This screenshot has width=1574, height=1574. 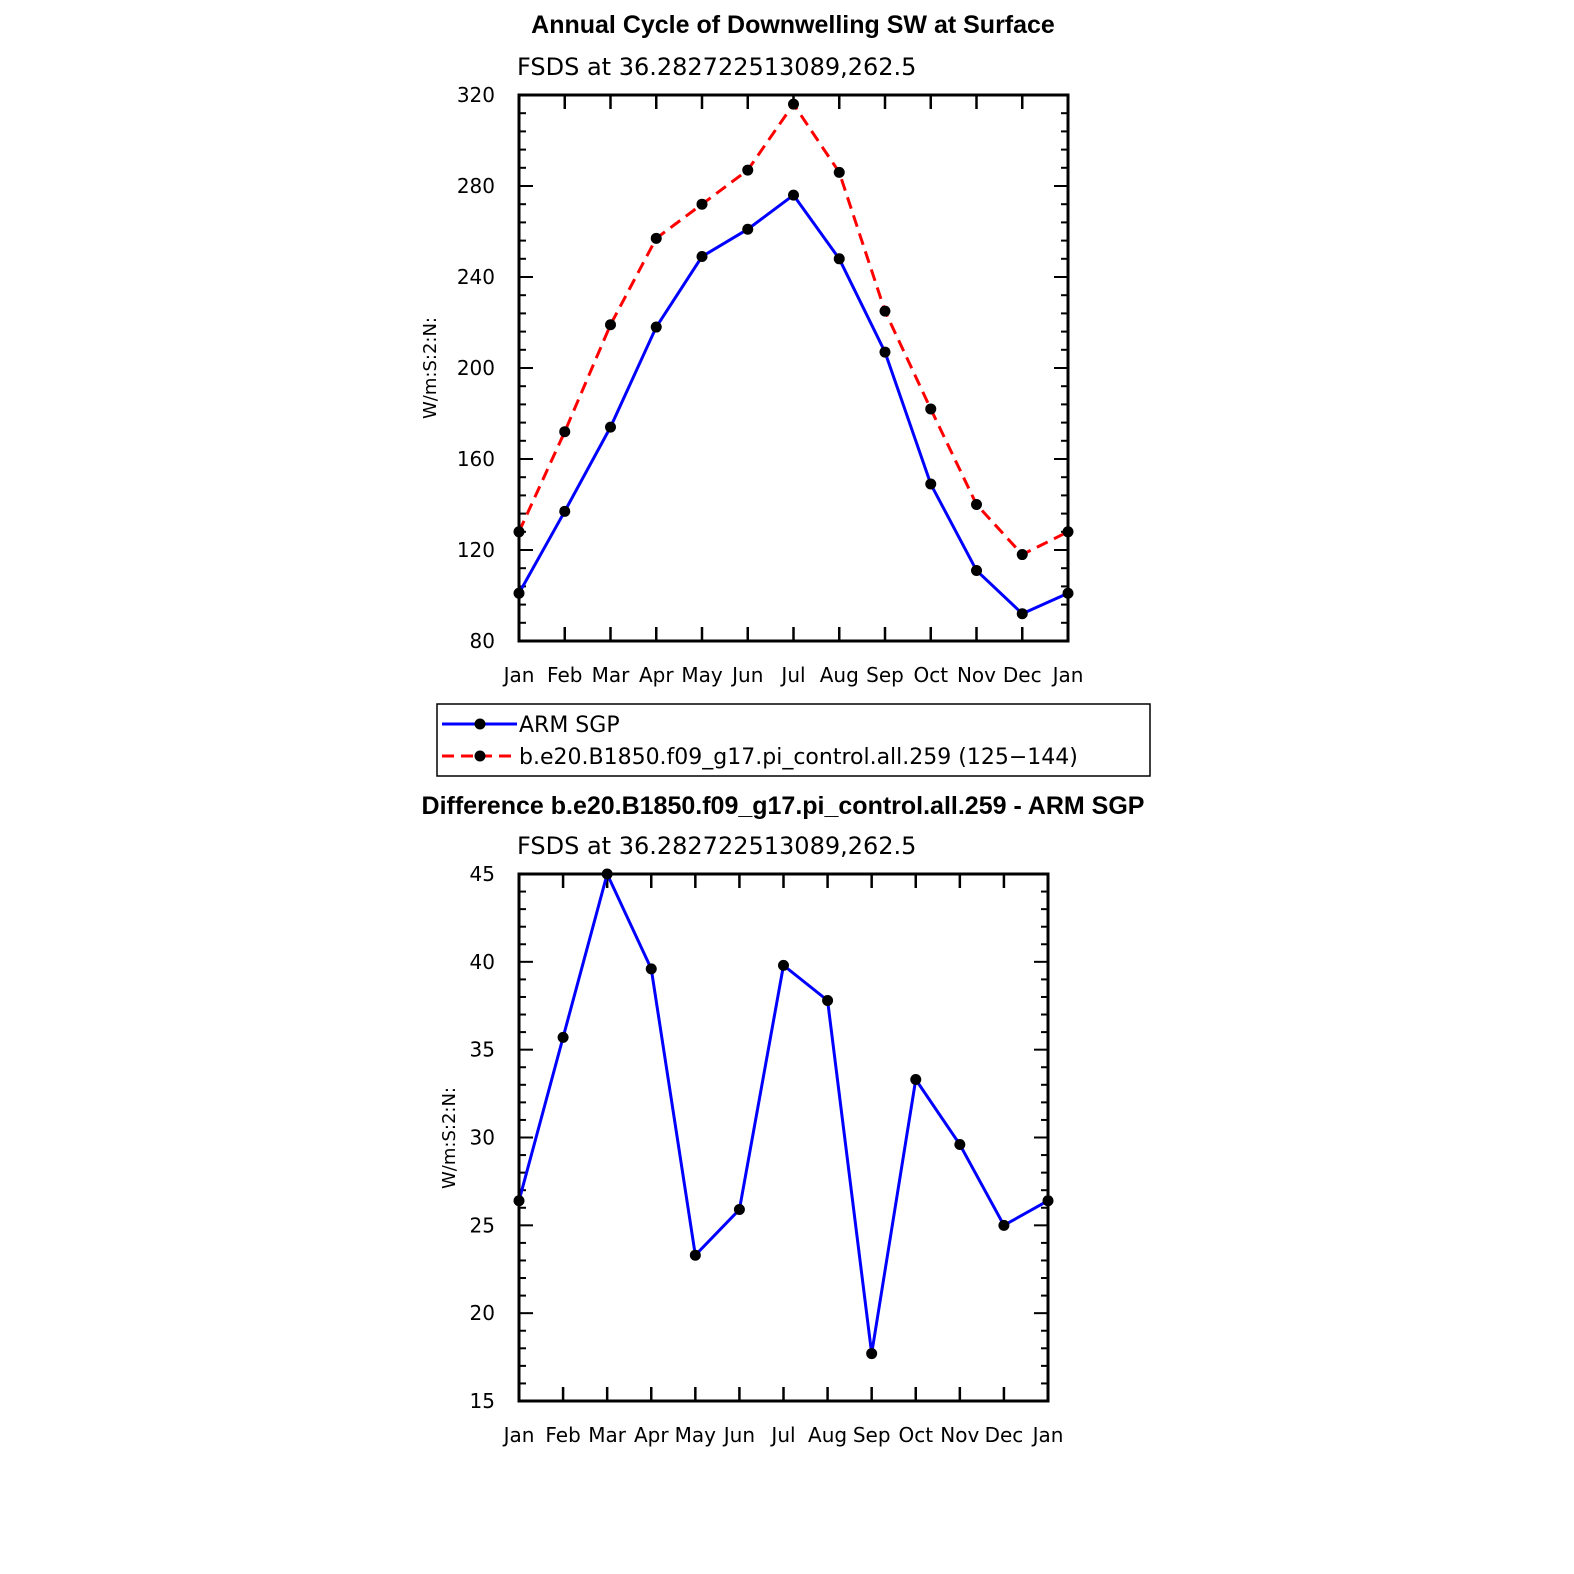 What do you see at coordinates (476, 95) in the screenshot?
I see `y-tick-label: 320` at bounding box center [476, 95].